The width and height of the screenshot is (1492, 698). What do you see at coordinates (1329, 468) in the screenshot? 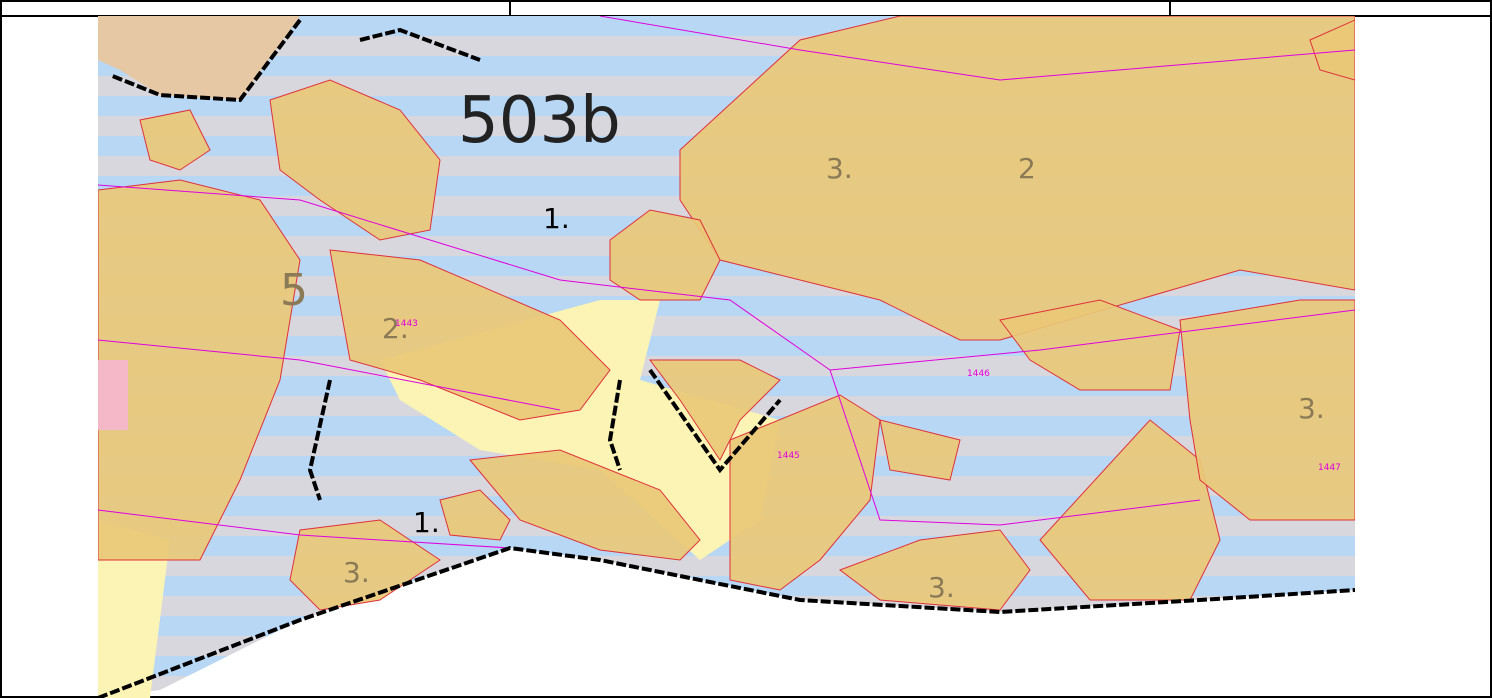
I see `parcel-id: 1447` at bounding box center [1329, 468].